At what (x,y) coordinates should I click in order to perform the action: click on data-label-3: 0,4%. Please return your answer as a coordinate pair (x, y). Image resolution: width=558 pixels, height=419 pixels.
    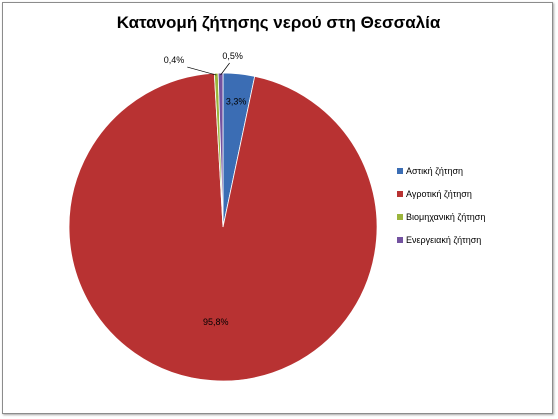
    Looking at the image, I should click on (174, 60).